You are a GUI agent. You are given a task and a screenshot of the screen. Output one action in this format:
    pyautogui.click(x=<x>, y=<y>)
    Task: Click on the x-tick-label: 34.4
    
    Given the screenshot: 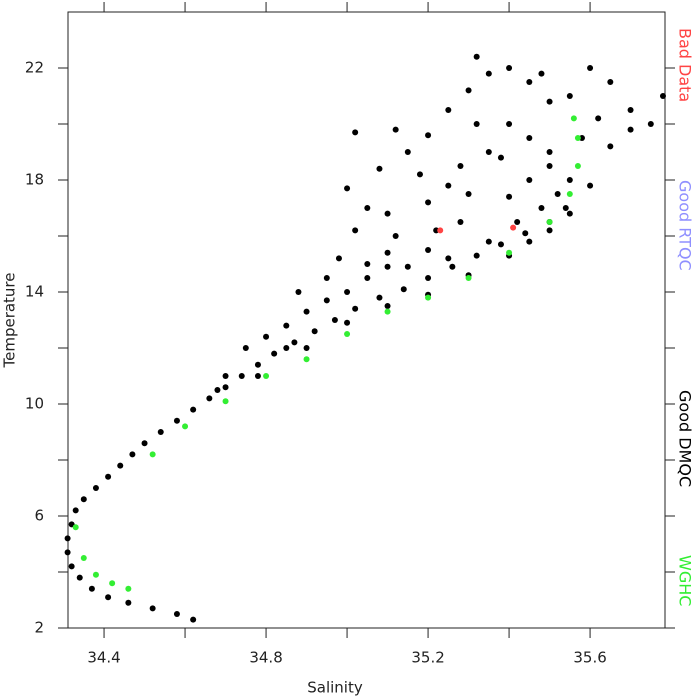 What is the action you would take?
    pyautogui.click(x=103, y=658)
    